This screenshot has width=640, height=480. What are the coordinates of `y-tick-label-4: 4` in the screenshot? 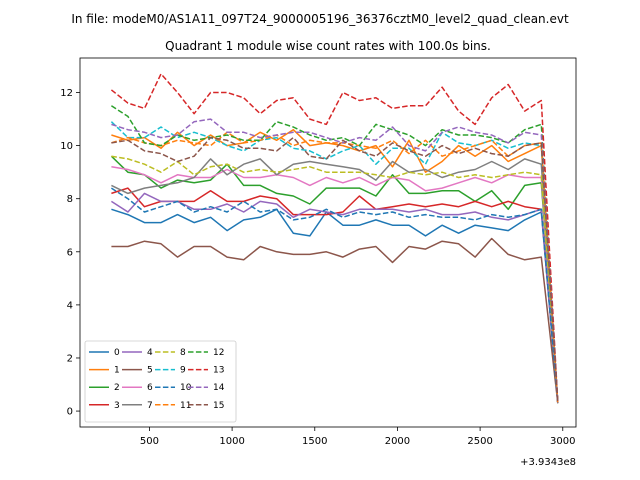 It's located at (70, 305).